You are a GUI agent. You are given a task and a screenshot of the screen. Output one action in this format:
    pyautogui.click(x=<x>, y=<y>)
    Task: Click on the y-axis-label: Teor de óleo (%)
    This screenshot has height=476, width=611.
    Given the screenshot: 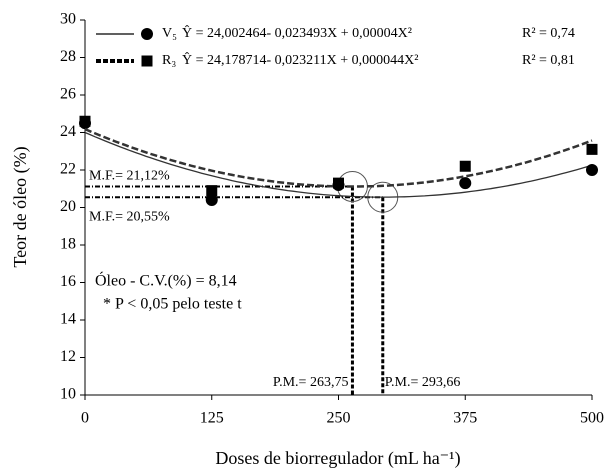 What is the action you would take?
    pyautogui.click(x=20, y=206)
    